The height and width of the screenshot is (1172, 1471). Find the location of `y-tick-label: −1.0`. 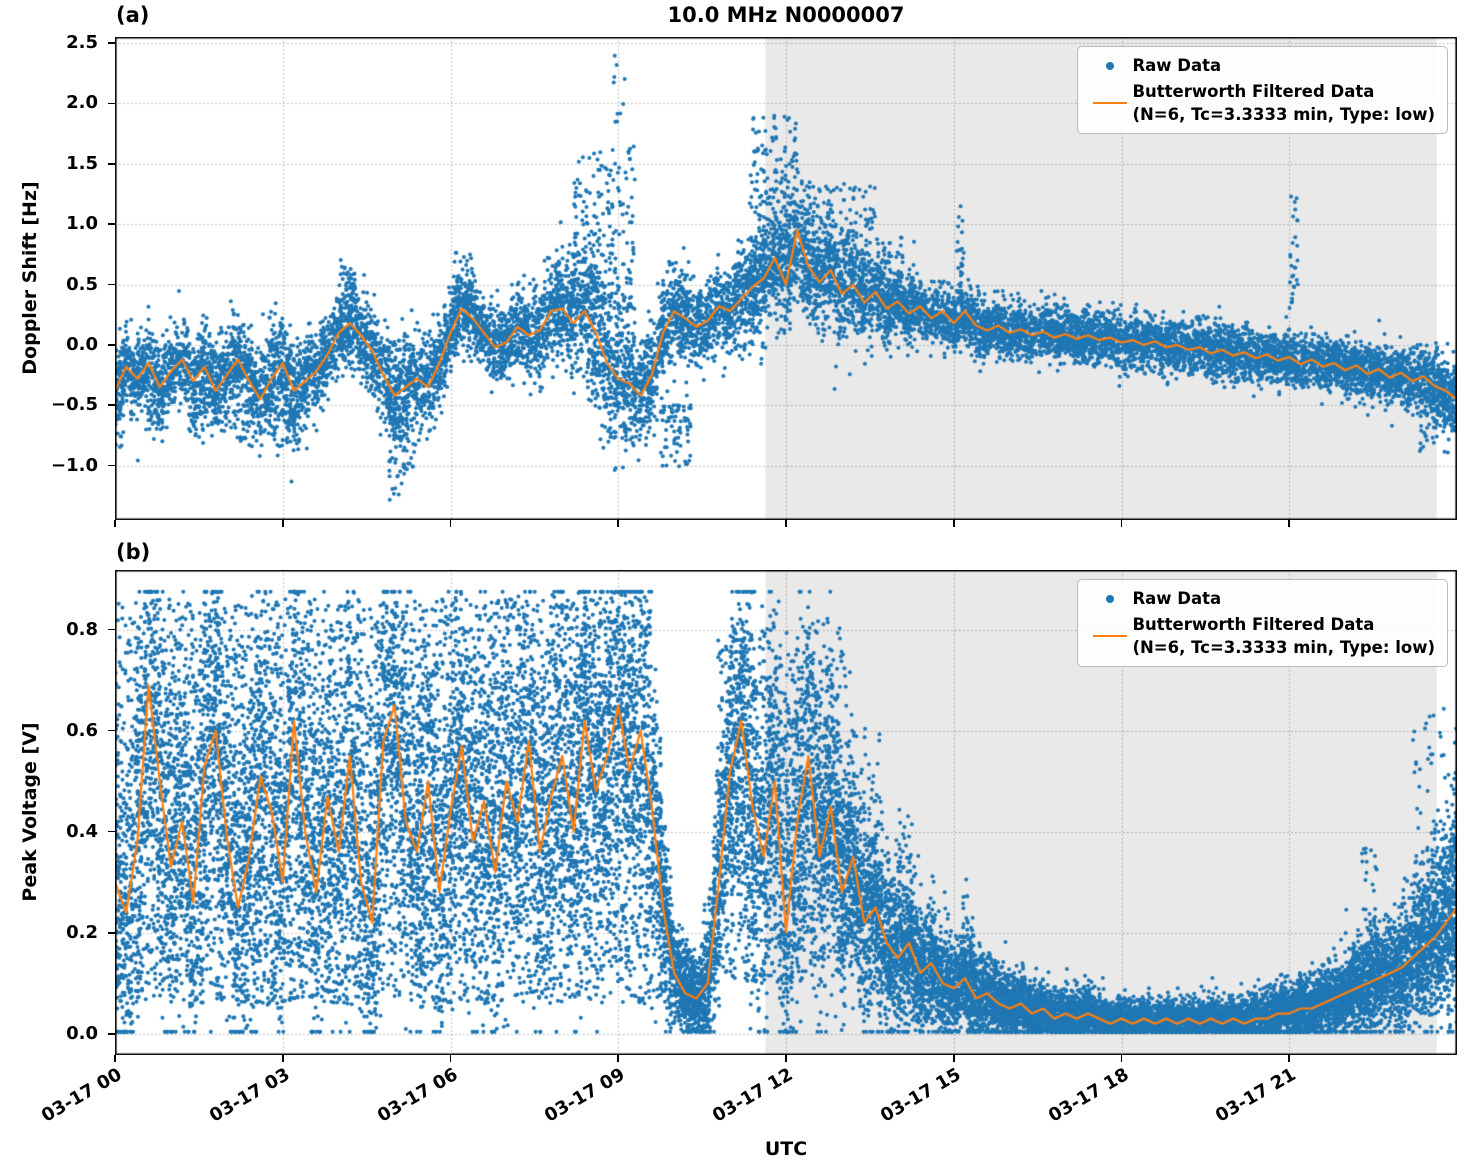

y-tick-label: −1.0 is located at coordinates (74, 465).